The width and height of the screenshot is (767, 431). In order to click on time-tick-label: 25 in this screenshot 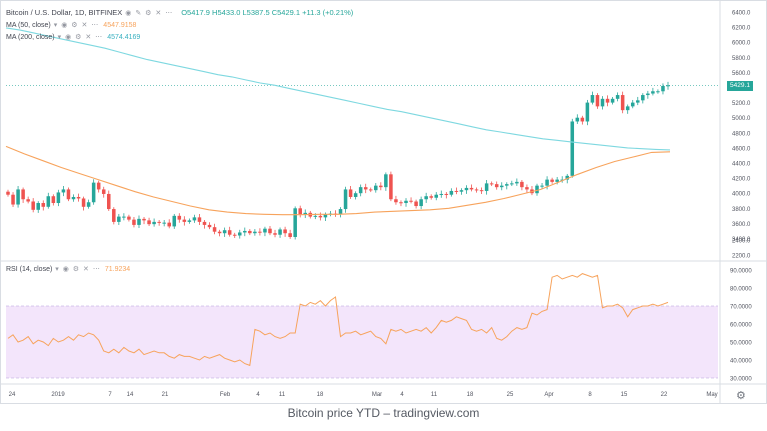, I will do `click(510, 395)`.